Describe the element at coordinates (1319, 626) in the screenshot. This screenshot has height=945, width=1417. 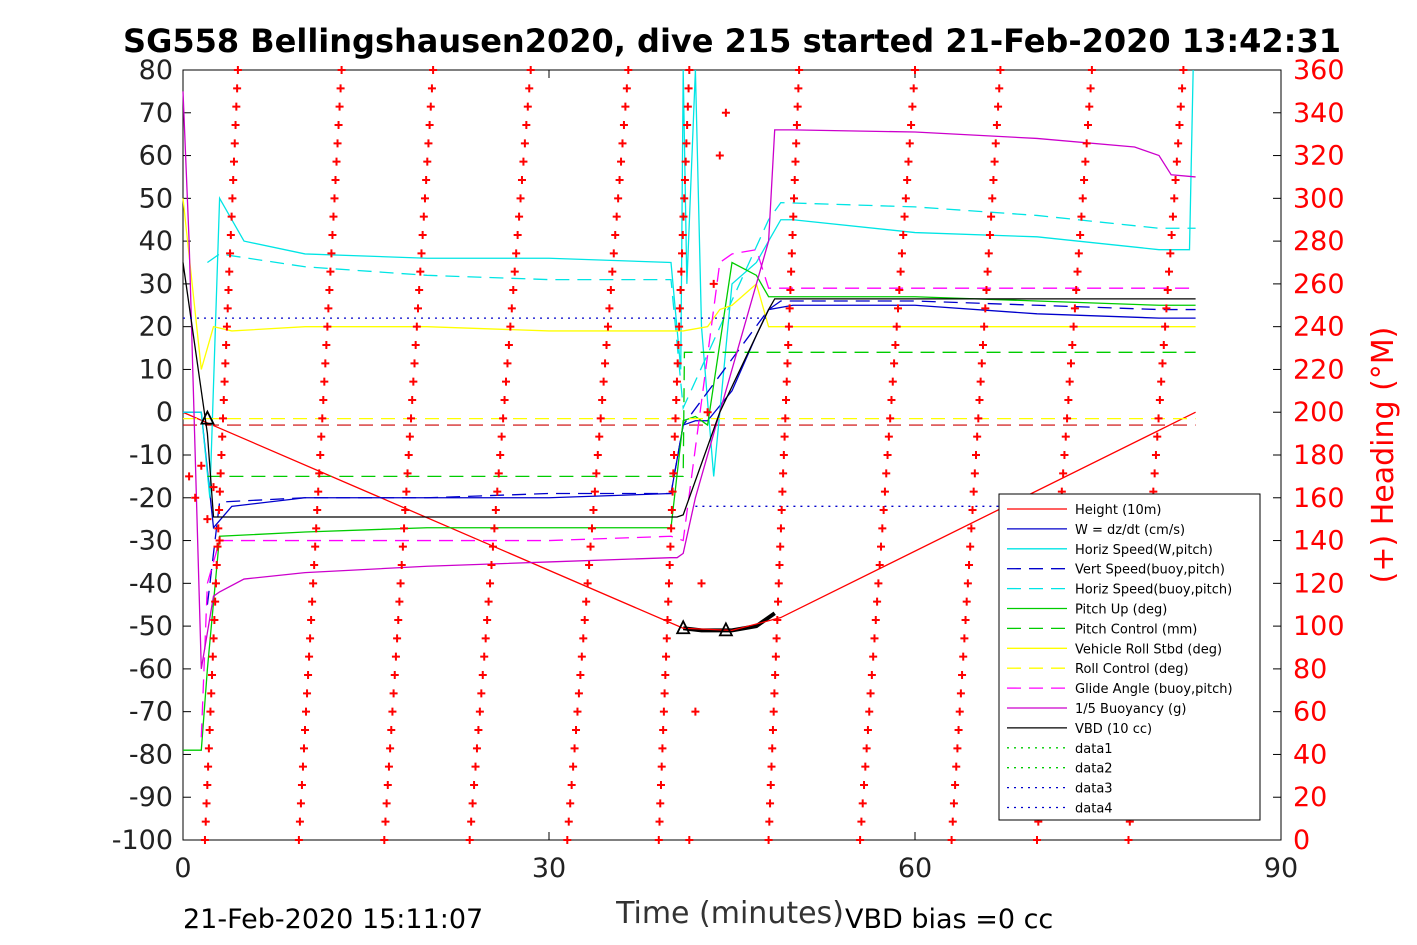
I see `y-right-tick-label: 100` at that location.